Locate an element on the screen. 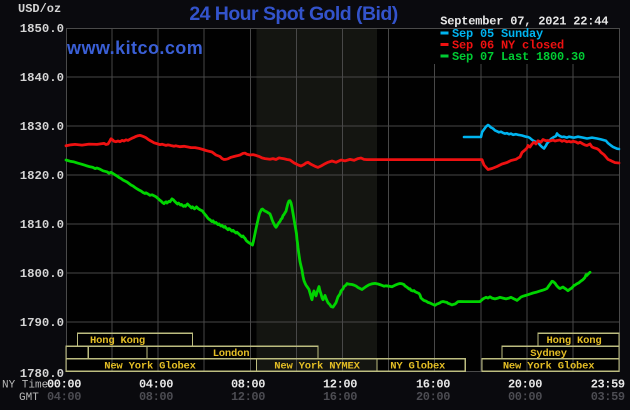  svg-text: 1850.0 is located at coordinates (42, 29).